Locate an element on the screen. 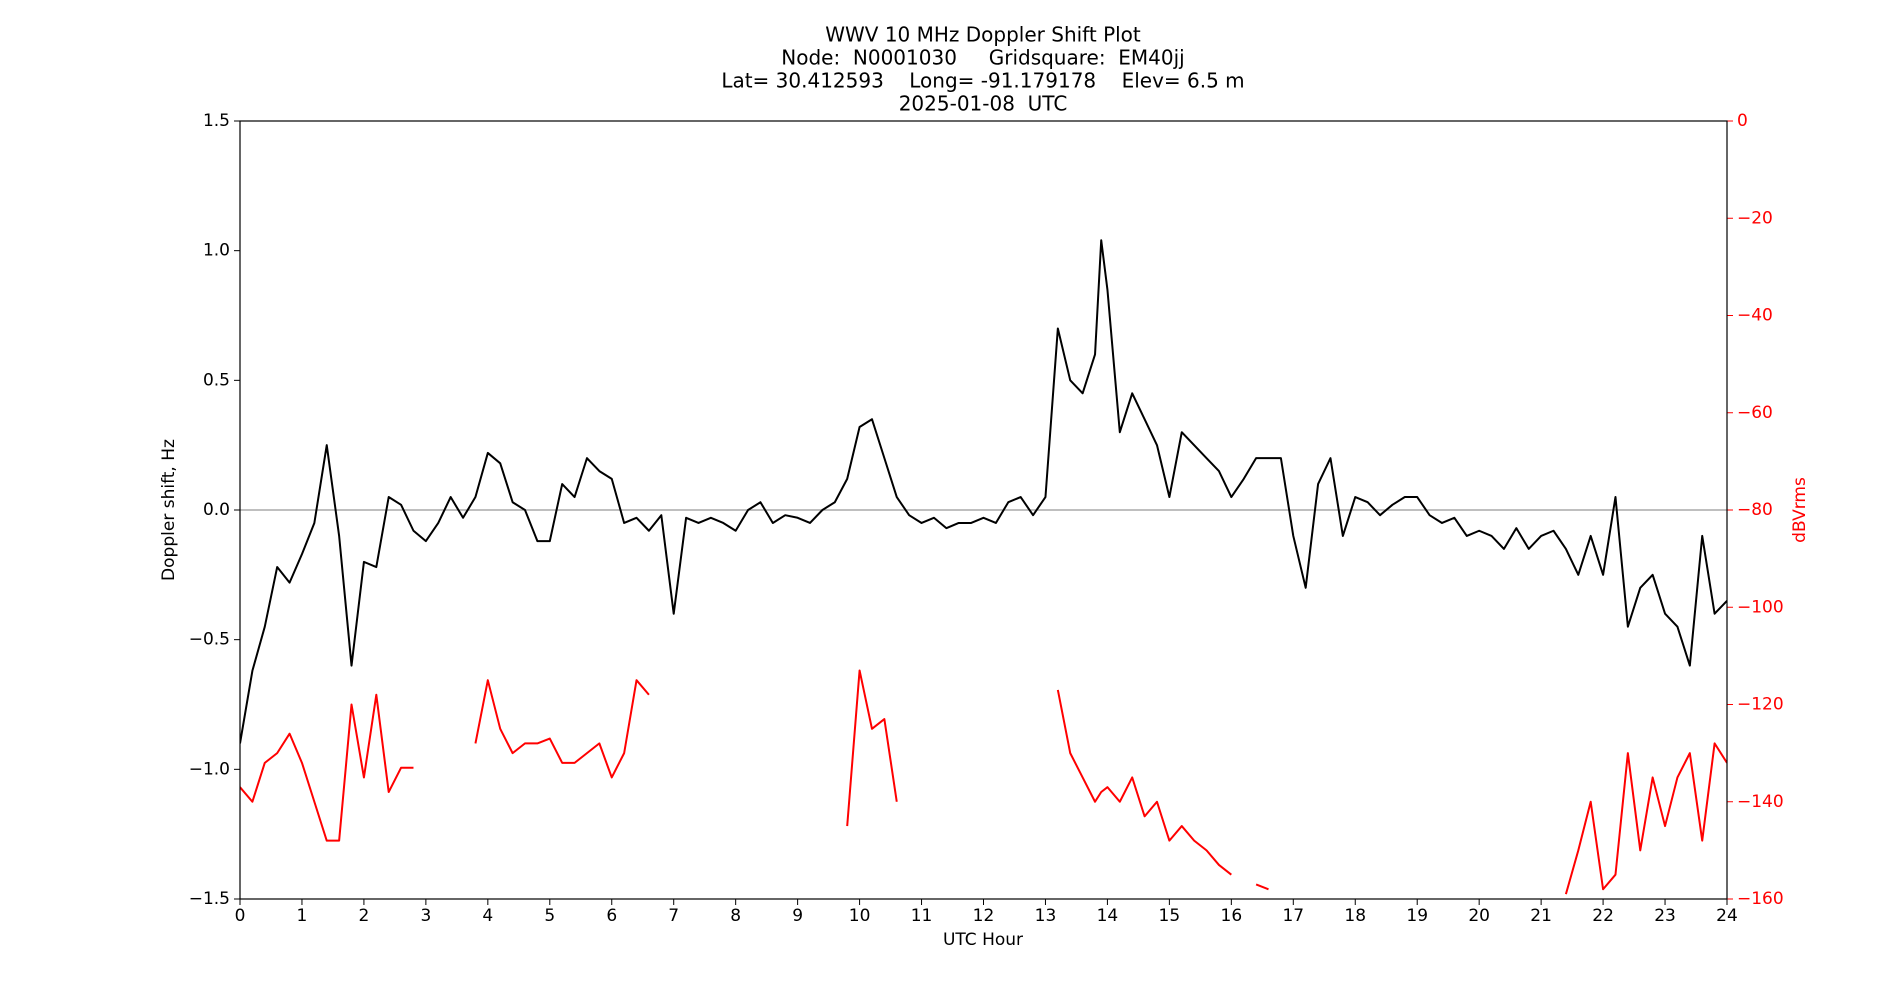 The width and height of the screenshot is (1900, 1000). x-tick-label: 6 is located at coordinates (611, 916).